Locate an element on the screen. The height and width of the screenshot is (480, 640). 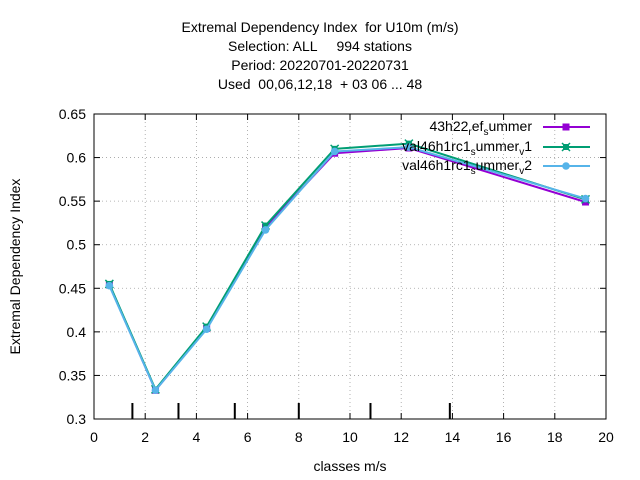
title-line-1: Extremal Dependency Index for U10m (m/s) is located at coordinates (320, 27).